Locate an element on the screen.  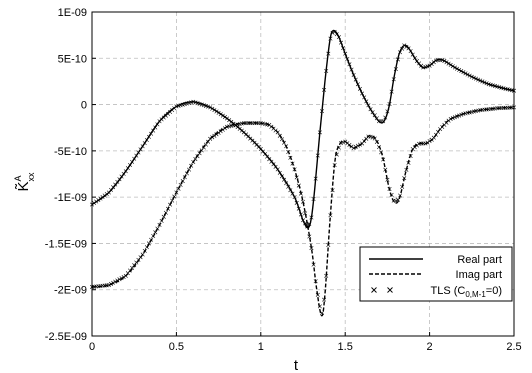
legend-markers is located at coordinates (382, 290).